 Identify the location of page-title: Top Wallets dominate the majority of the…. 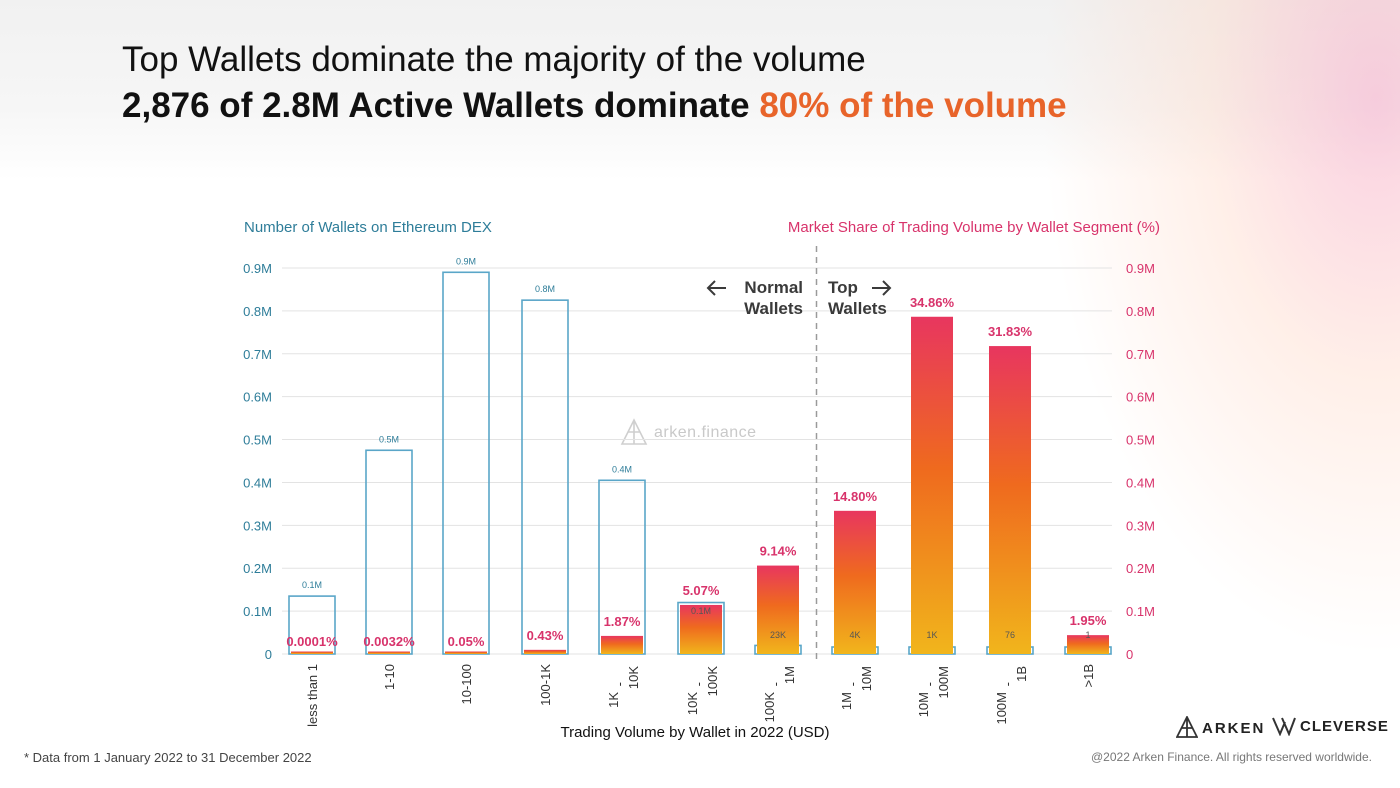
(494, 59).